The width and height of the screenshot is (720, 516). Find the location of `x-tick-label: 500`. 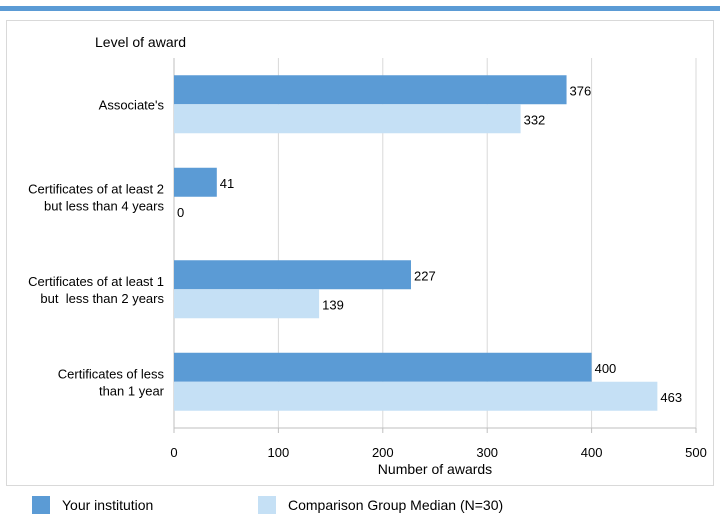

x-tick-label: 500 is located at coordinates (696, 452).